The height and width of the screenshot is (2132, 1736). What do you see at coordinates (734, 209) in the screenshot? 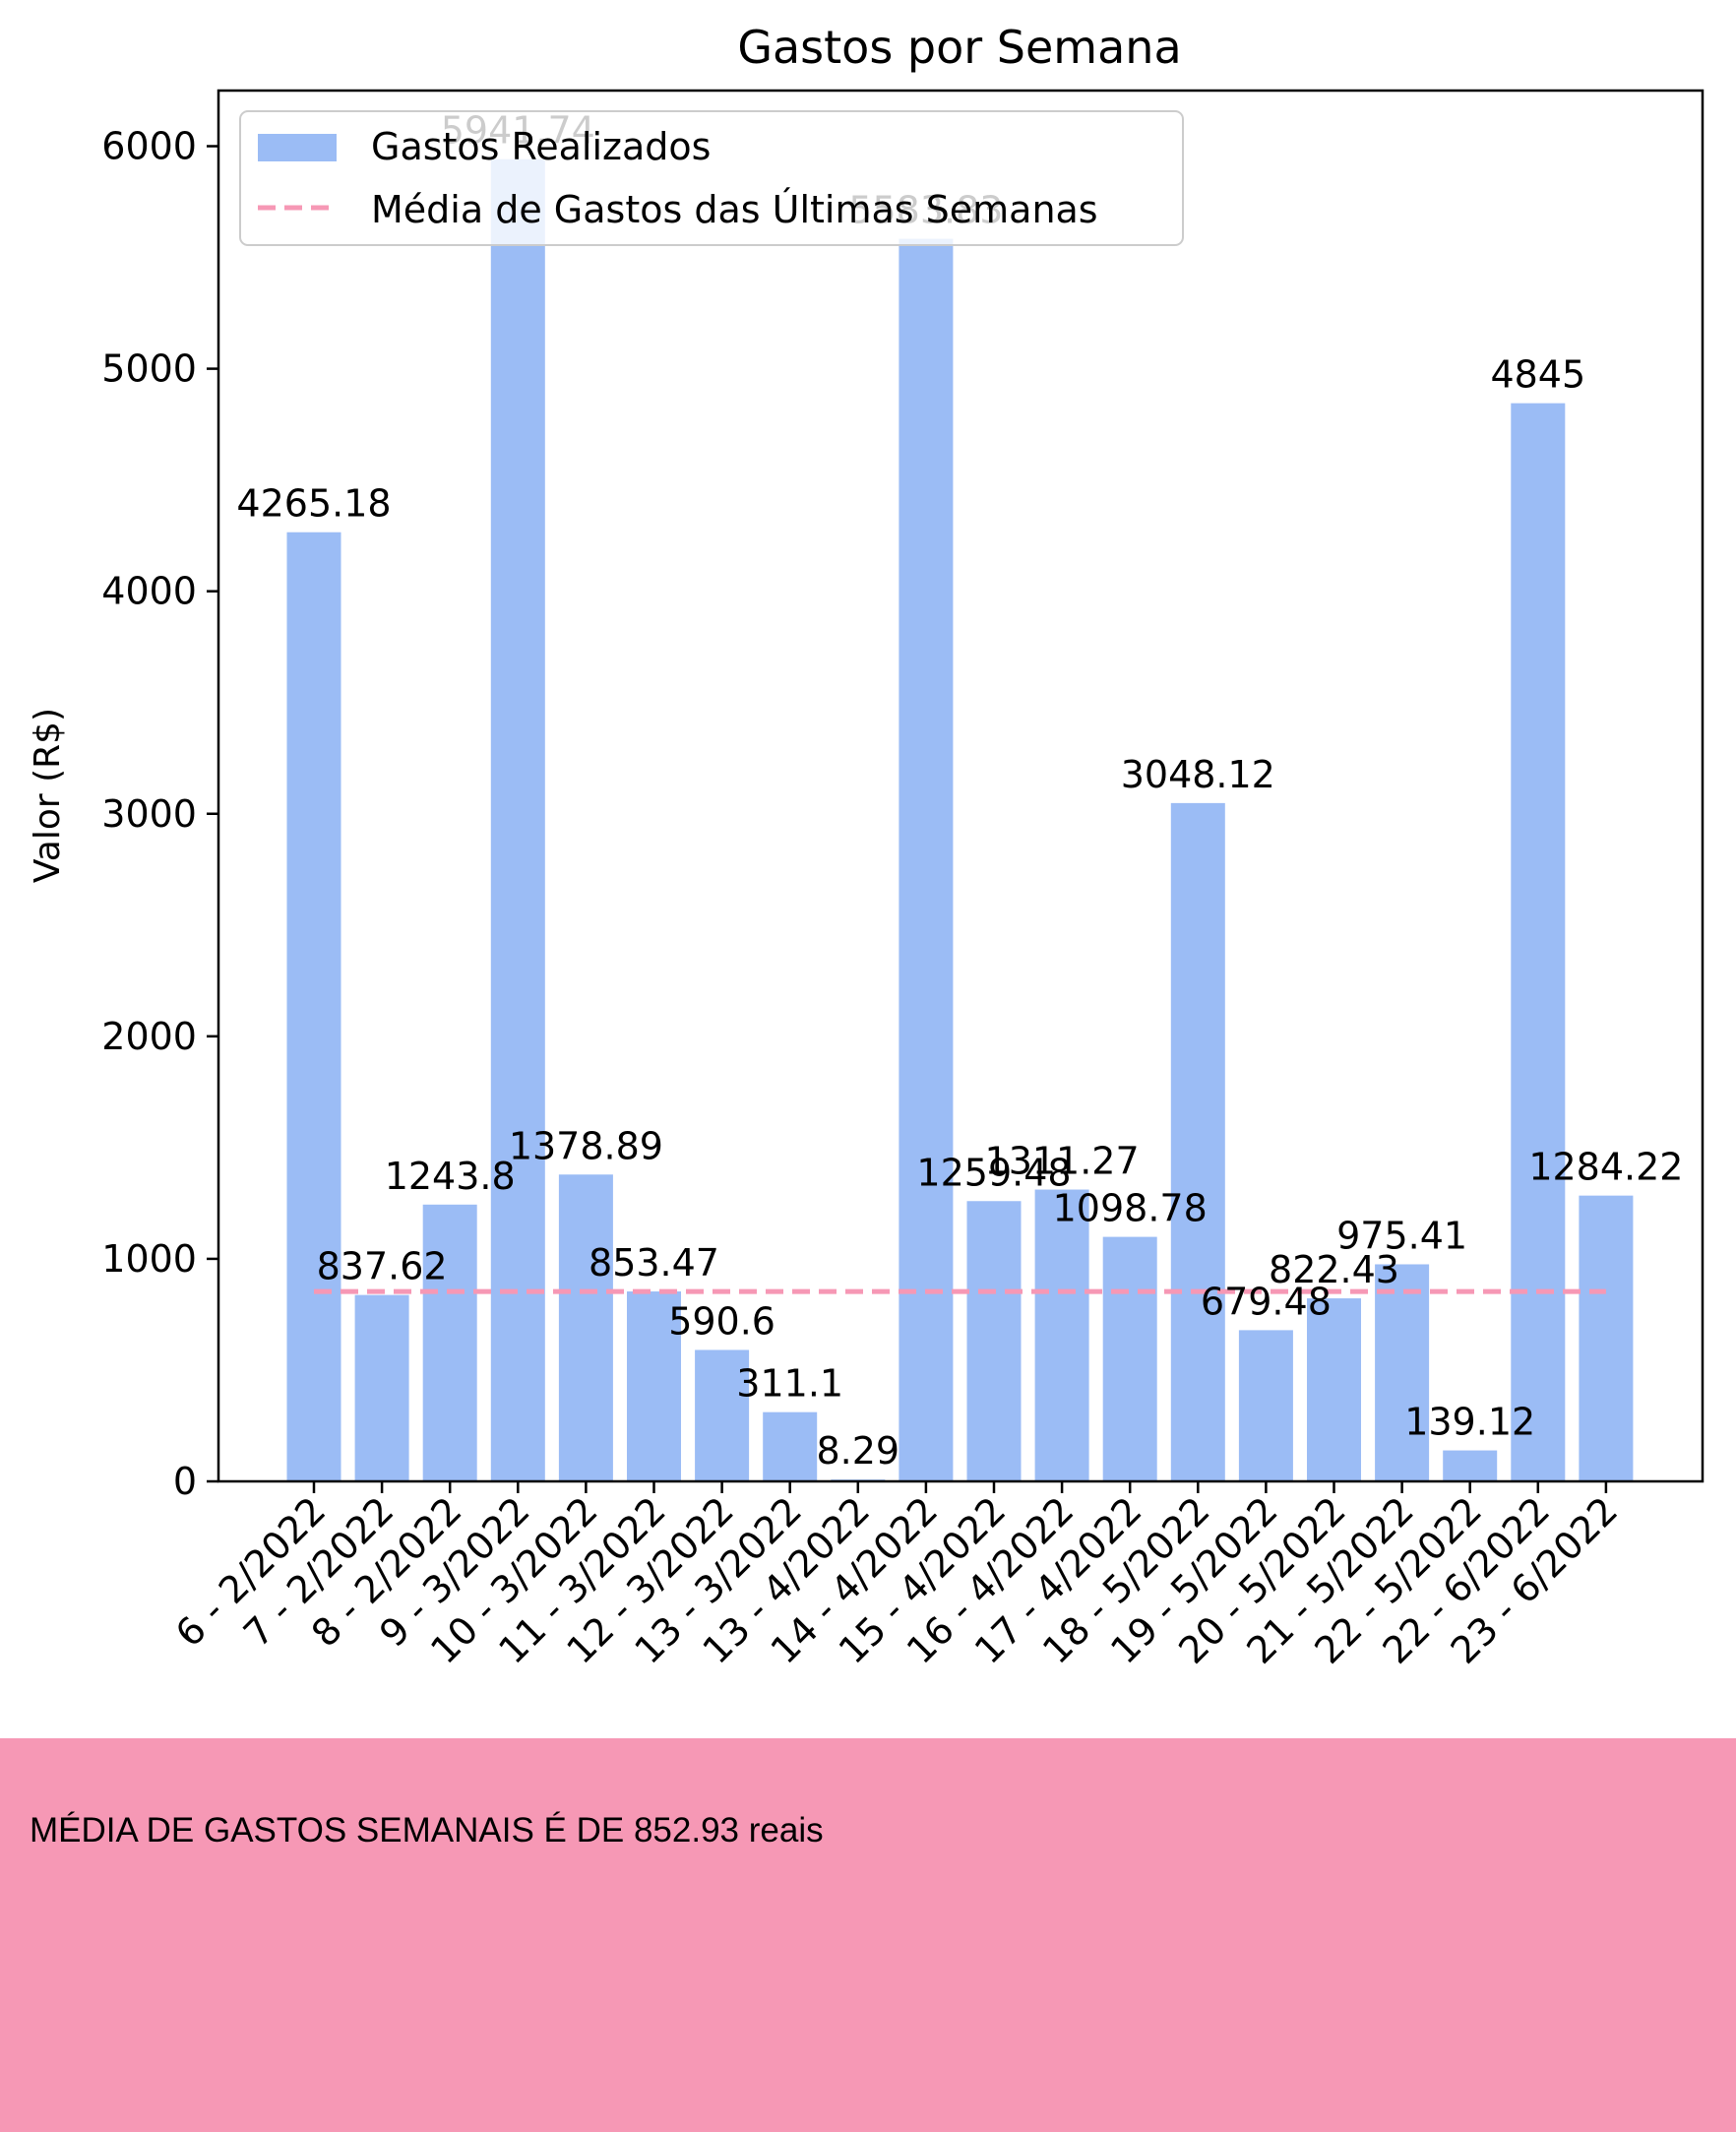
I see `legend-label-average: Média de Gastos das Últimas Semanas` at bounding box center [734, 209].